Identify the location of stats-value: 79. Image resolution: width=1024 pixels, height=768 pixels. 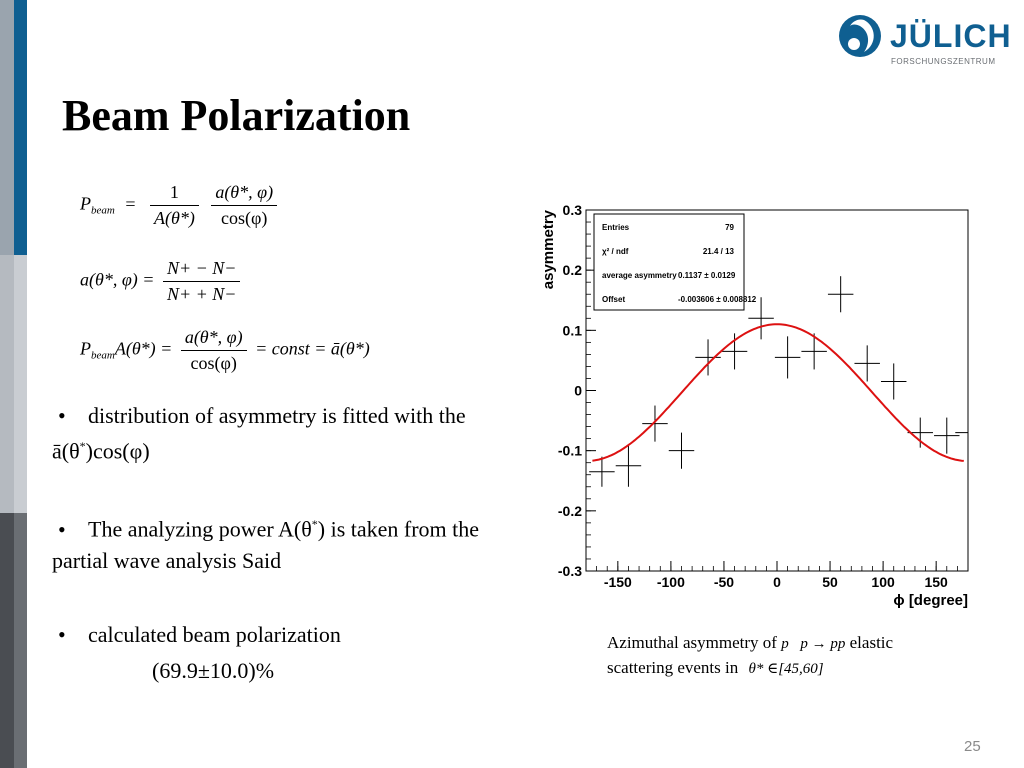
(729, 227).